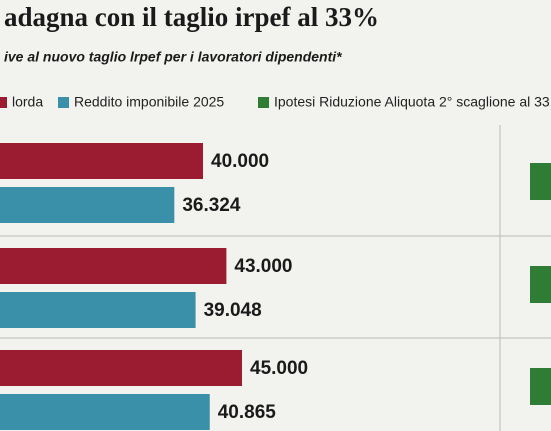  What do you see at coordinates (263, 266) in the screenshot?
I see `value-label: 43.000` at bounding box center [263, 266].